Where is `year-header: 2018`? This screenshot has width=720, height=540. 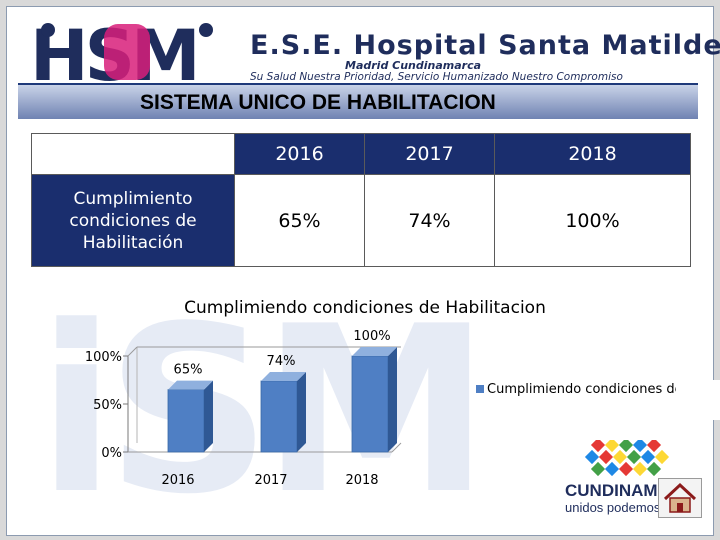 year-header: 2018 is located at coordinates (592, 154).